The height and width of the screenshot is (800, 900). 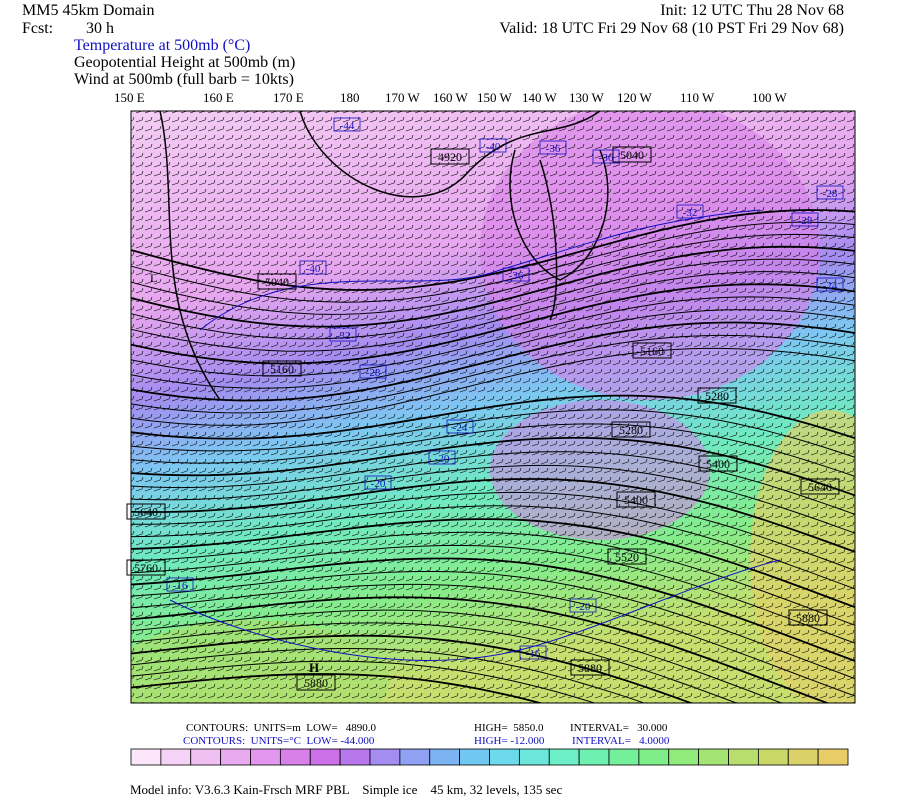 I want to click on height-label: 5640, so click(x=820, y=487).